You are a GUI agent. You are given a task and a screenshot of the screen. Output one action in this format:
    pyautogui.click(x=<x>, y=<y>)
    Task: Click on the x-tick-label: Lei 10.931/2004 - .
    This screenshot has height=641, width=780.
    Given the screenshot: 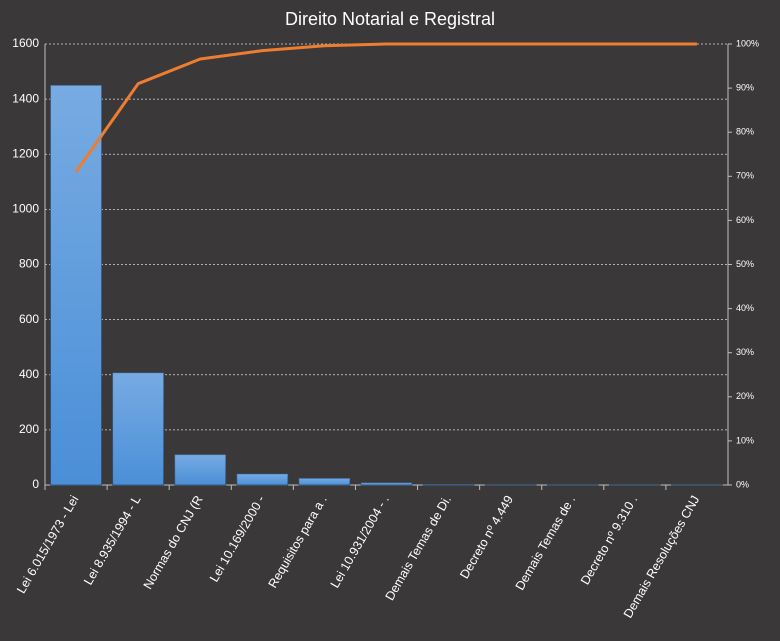 What is the action you would take?
    pyautogui.click(x=360, y=541)
    